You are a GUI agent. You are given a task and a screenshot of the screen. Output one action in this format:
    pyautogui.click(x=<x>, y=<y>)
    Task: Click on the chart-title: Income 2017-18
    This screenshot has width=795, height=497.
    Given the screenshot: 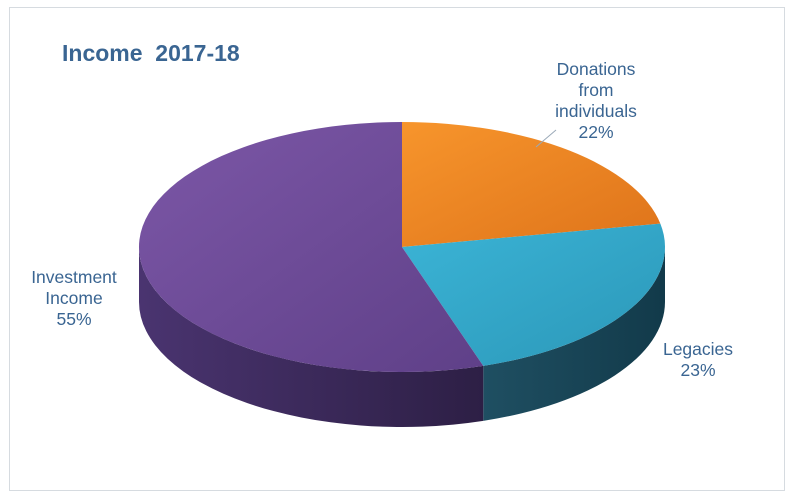 What is the action you would take?
    pyautogui.click(x=151, y=53)
    